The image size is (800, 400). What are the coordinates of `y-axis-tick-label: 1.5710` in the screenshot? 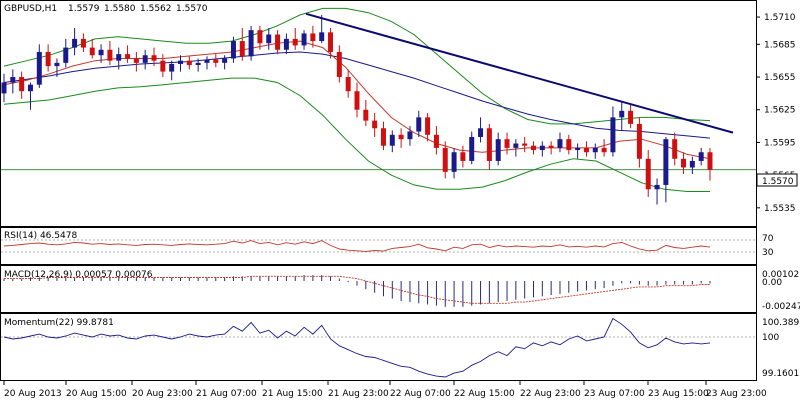 It's located at (780, 18).